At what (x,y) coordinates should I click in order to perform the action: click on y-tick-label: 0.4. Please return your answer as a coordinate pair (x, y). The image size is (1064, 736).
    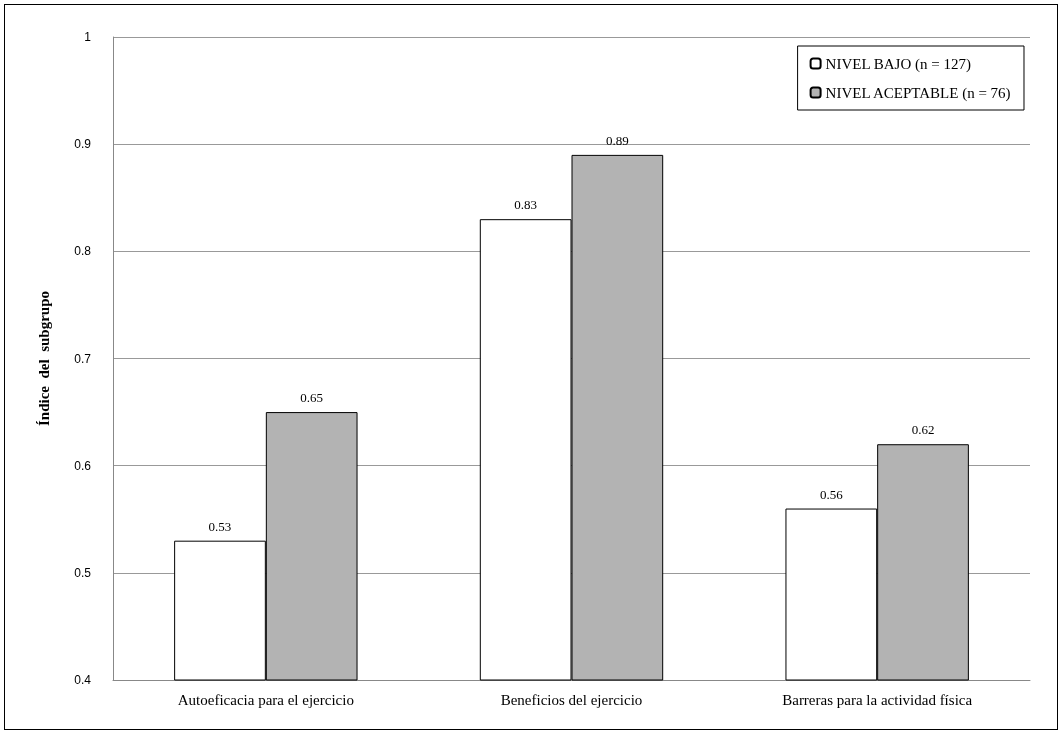
    Looking at the image, I should click on (83, 680).